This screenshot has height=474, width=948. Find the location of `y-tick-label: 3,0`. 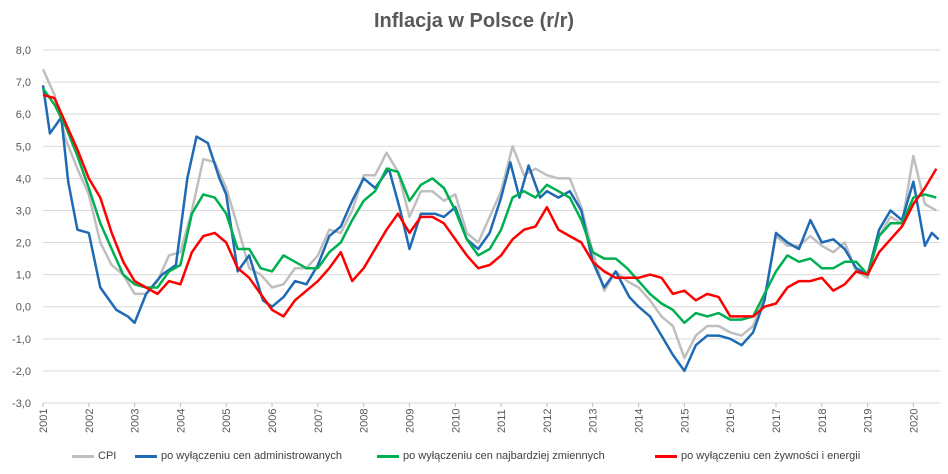

y-tick-label: 3,0 is located at coordinates (23, 211).